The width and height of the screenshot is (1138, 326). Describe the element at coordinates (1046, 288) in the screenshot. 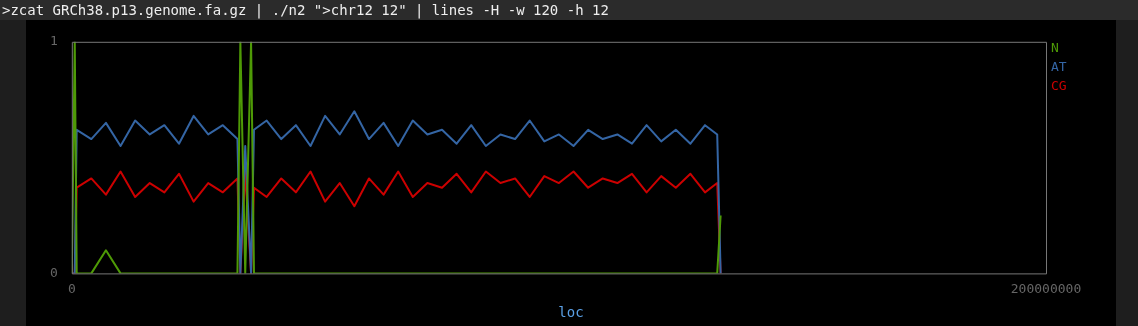

I see `x-tick-label: 200000000` at that location.